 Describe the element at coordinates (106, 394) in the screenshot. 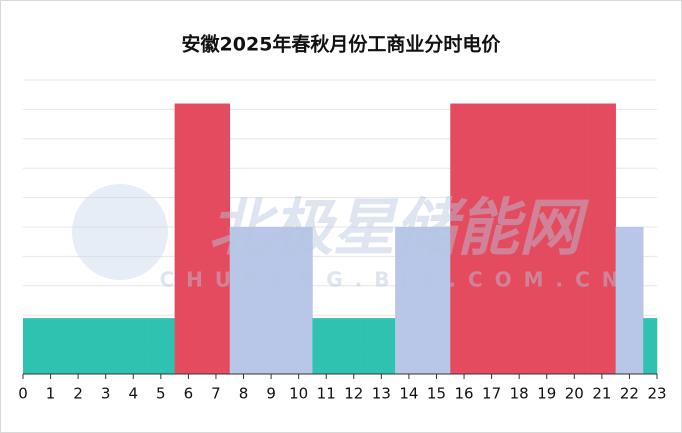

I see `x-tick-label: 3` at that location.